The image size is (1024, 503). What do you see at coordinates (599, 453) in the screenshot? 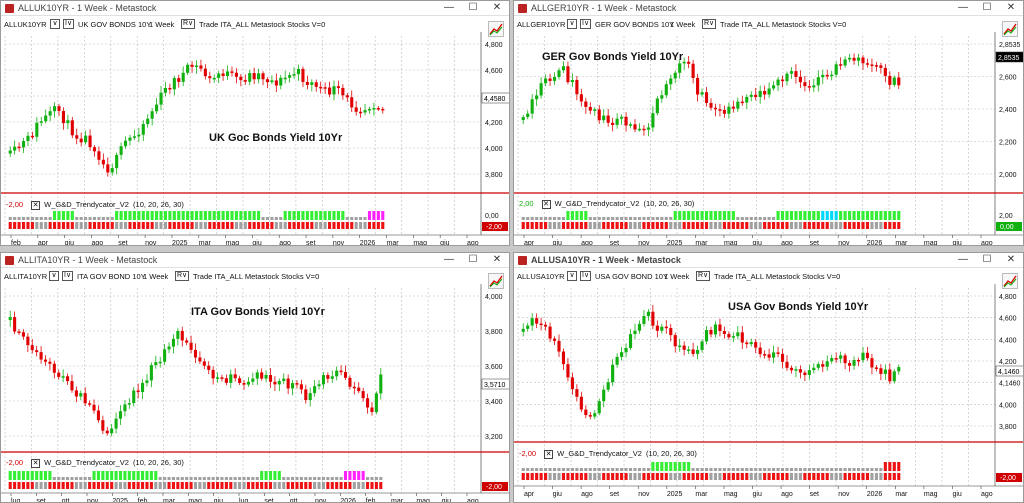
I see `indicator-name: W_G&D_Trendycator_V2` at bounding box center [599, 453].